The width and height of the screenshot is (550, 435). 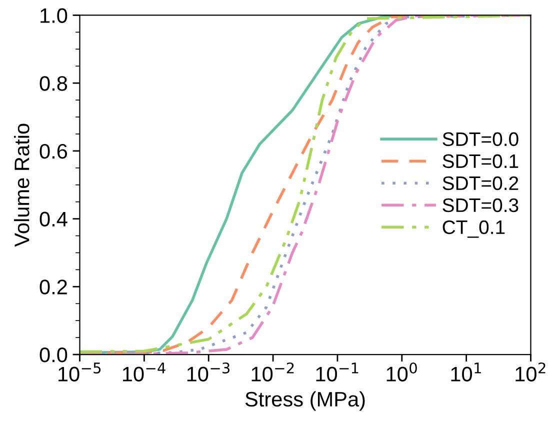 I want to click on y-tick-label: 1.0, so click(x=54, y=15).